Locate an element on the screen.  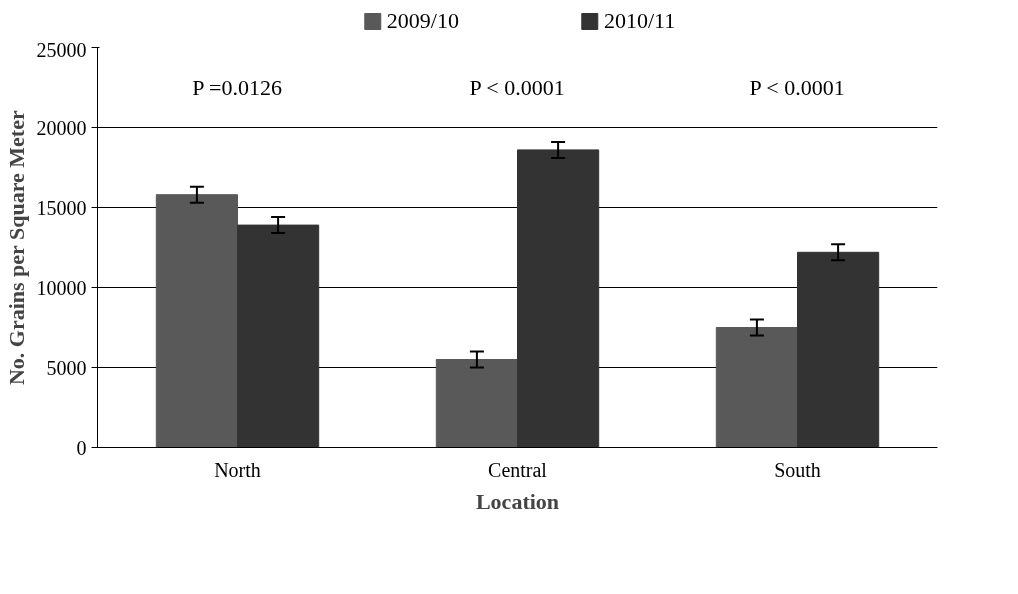
legend-label: 2009/10 is located at coordinates (422, 21).